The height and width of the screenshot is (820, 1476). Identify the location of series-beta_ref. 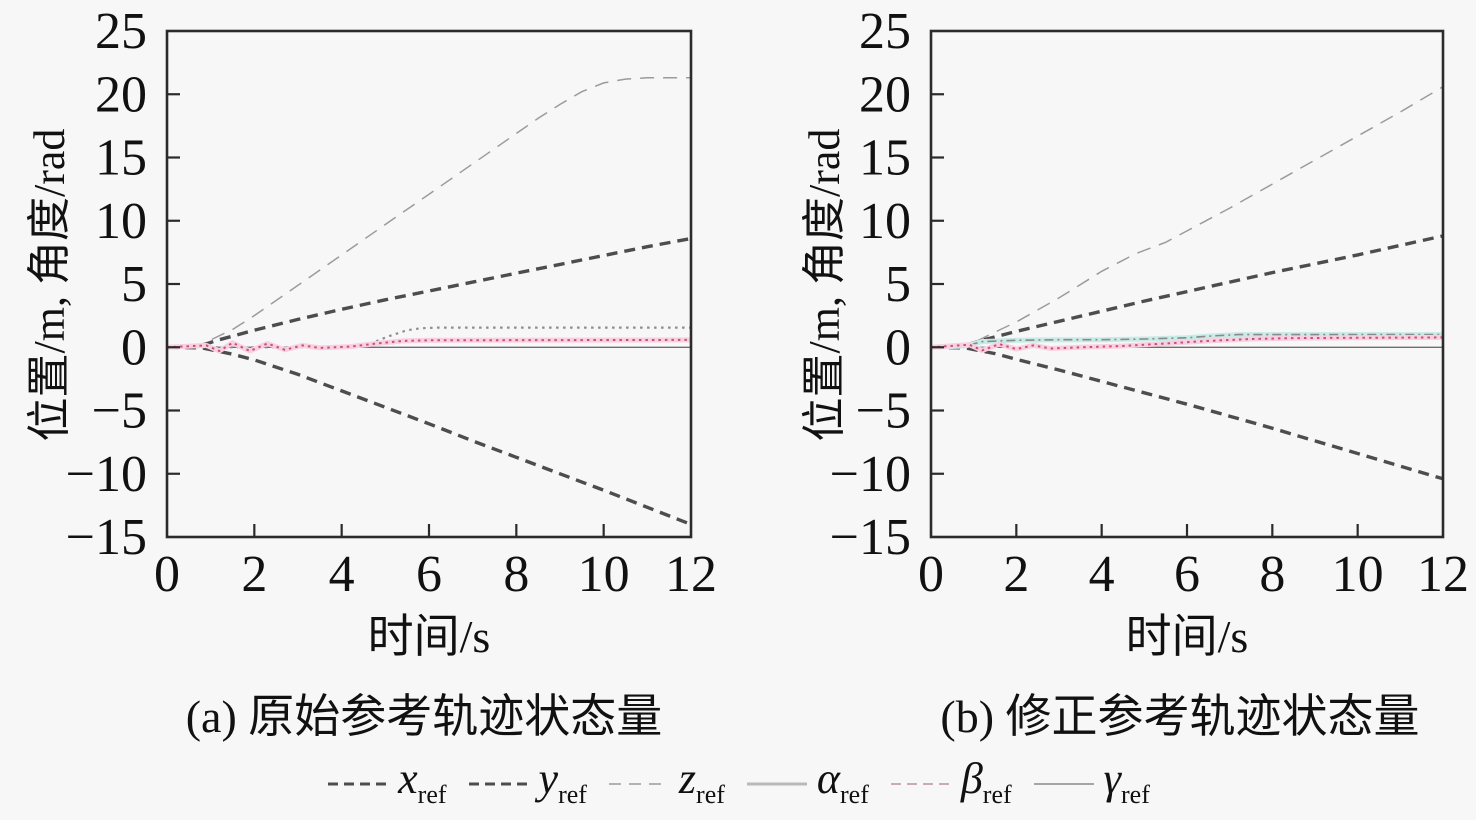
(1187, 344).